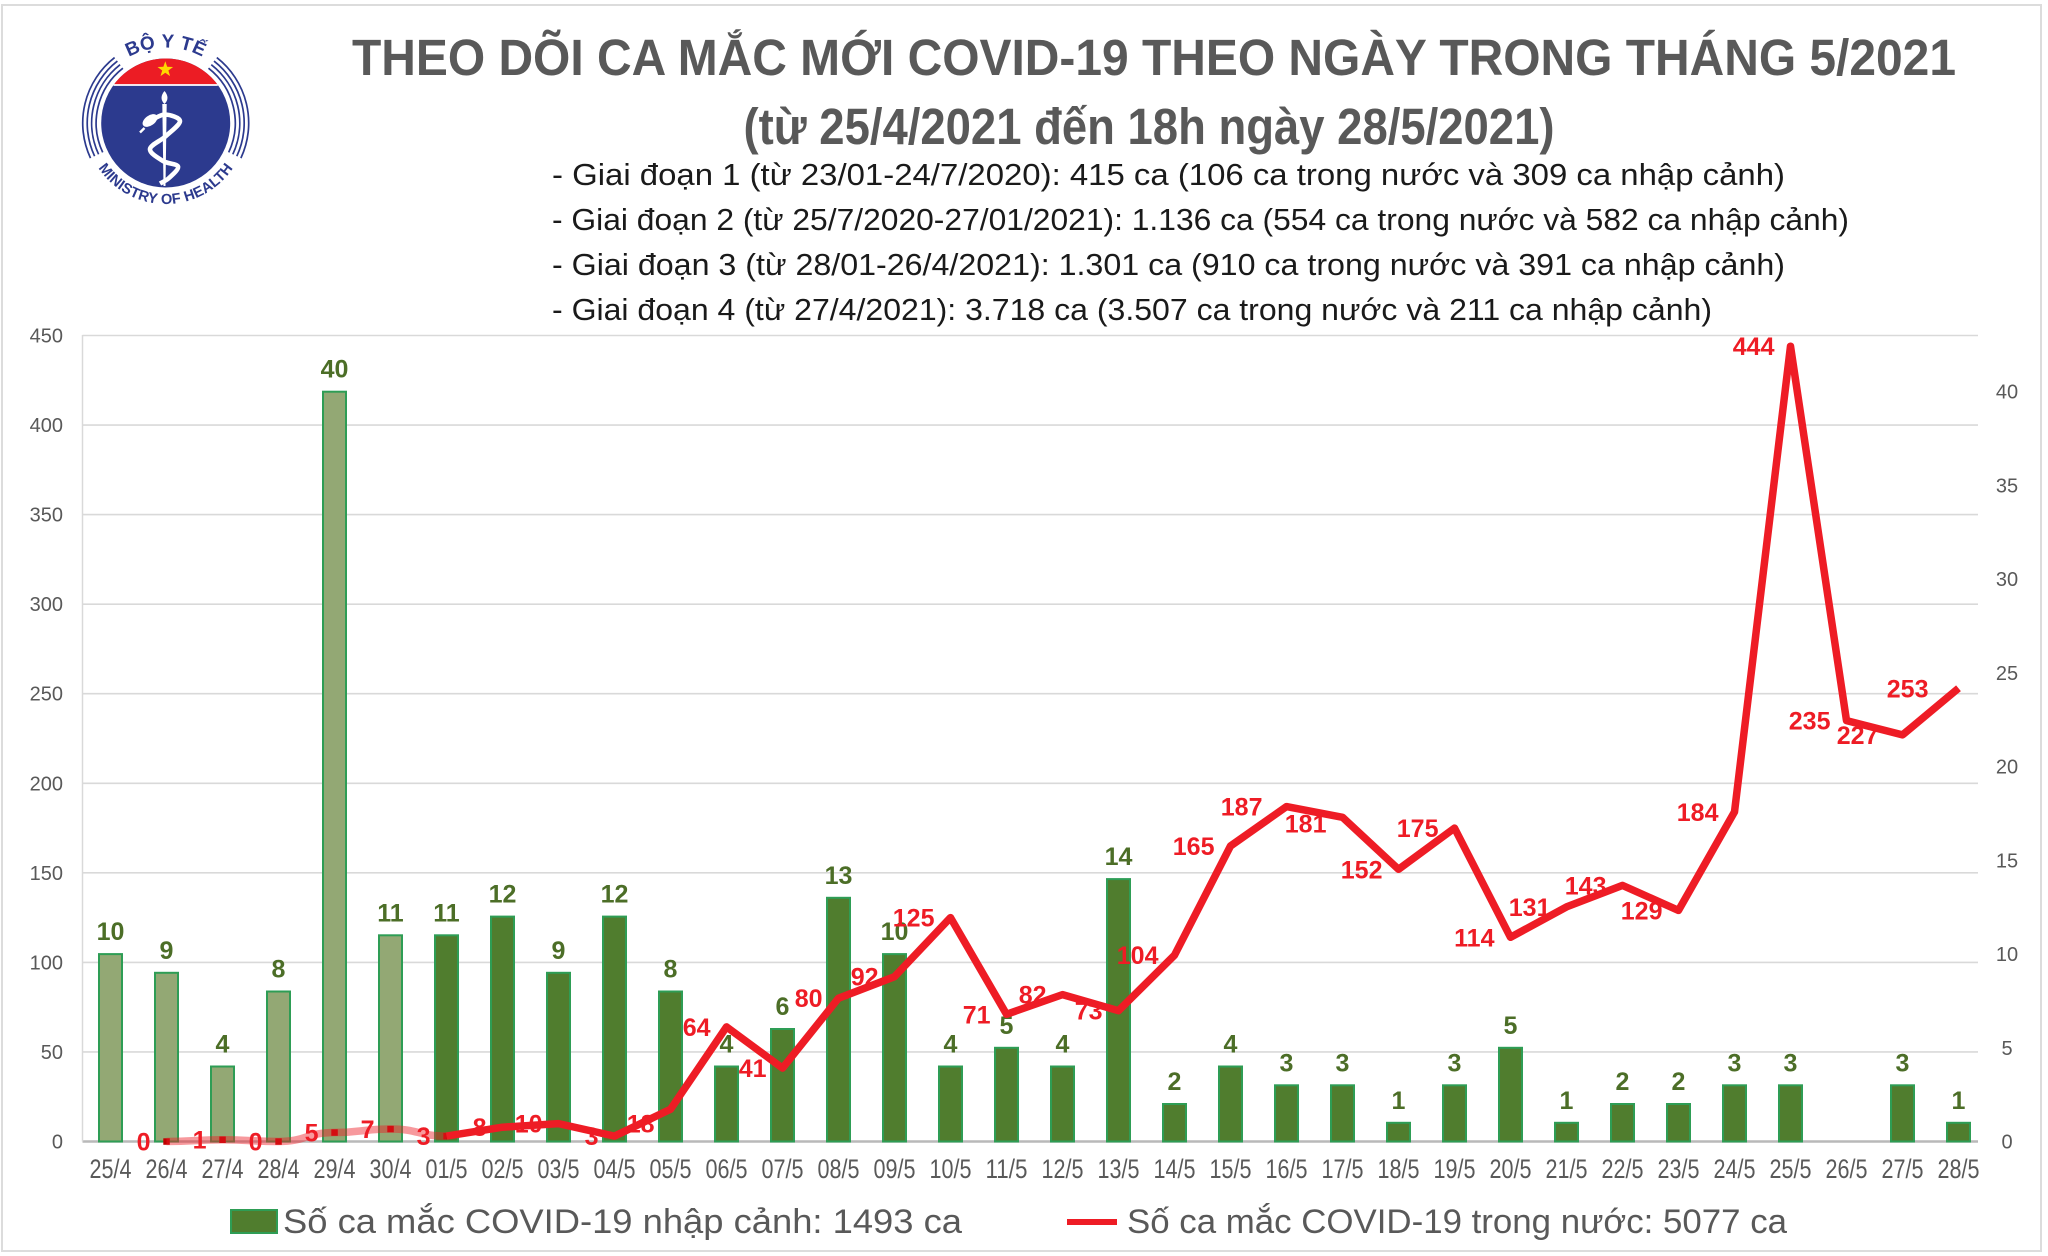  Describe the element at coordinates (977, 1015) in the screenshot. I see `svg-text: 71` at that location.